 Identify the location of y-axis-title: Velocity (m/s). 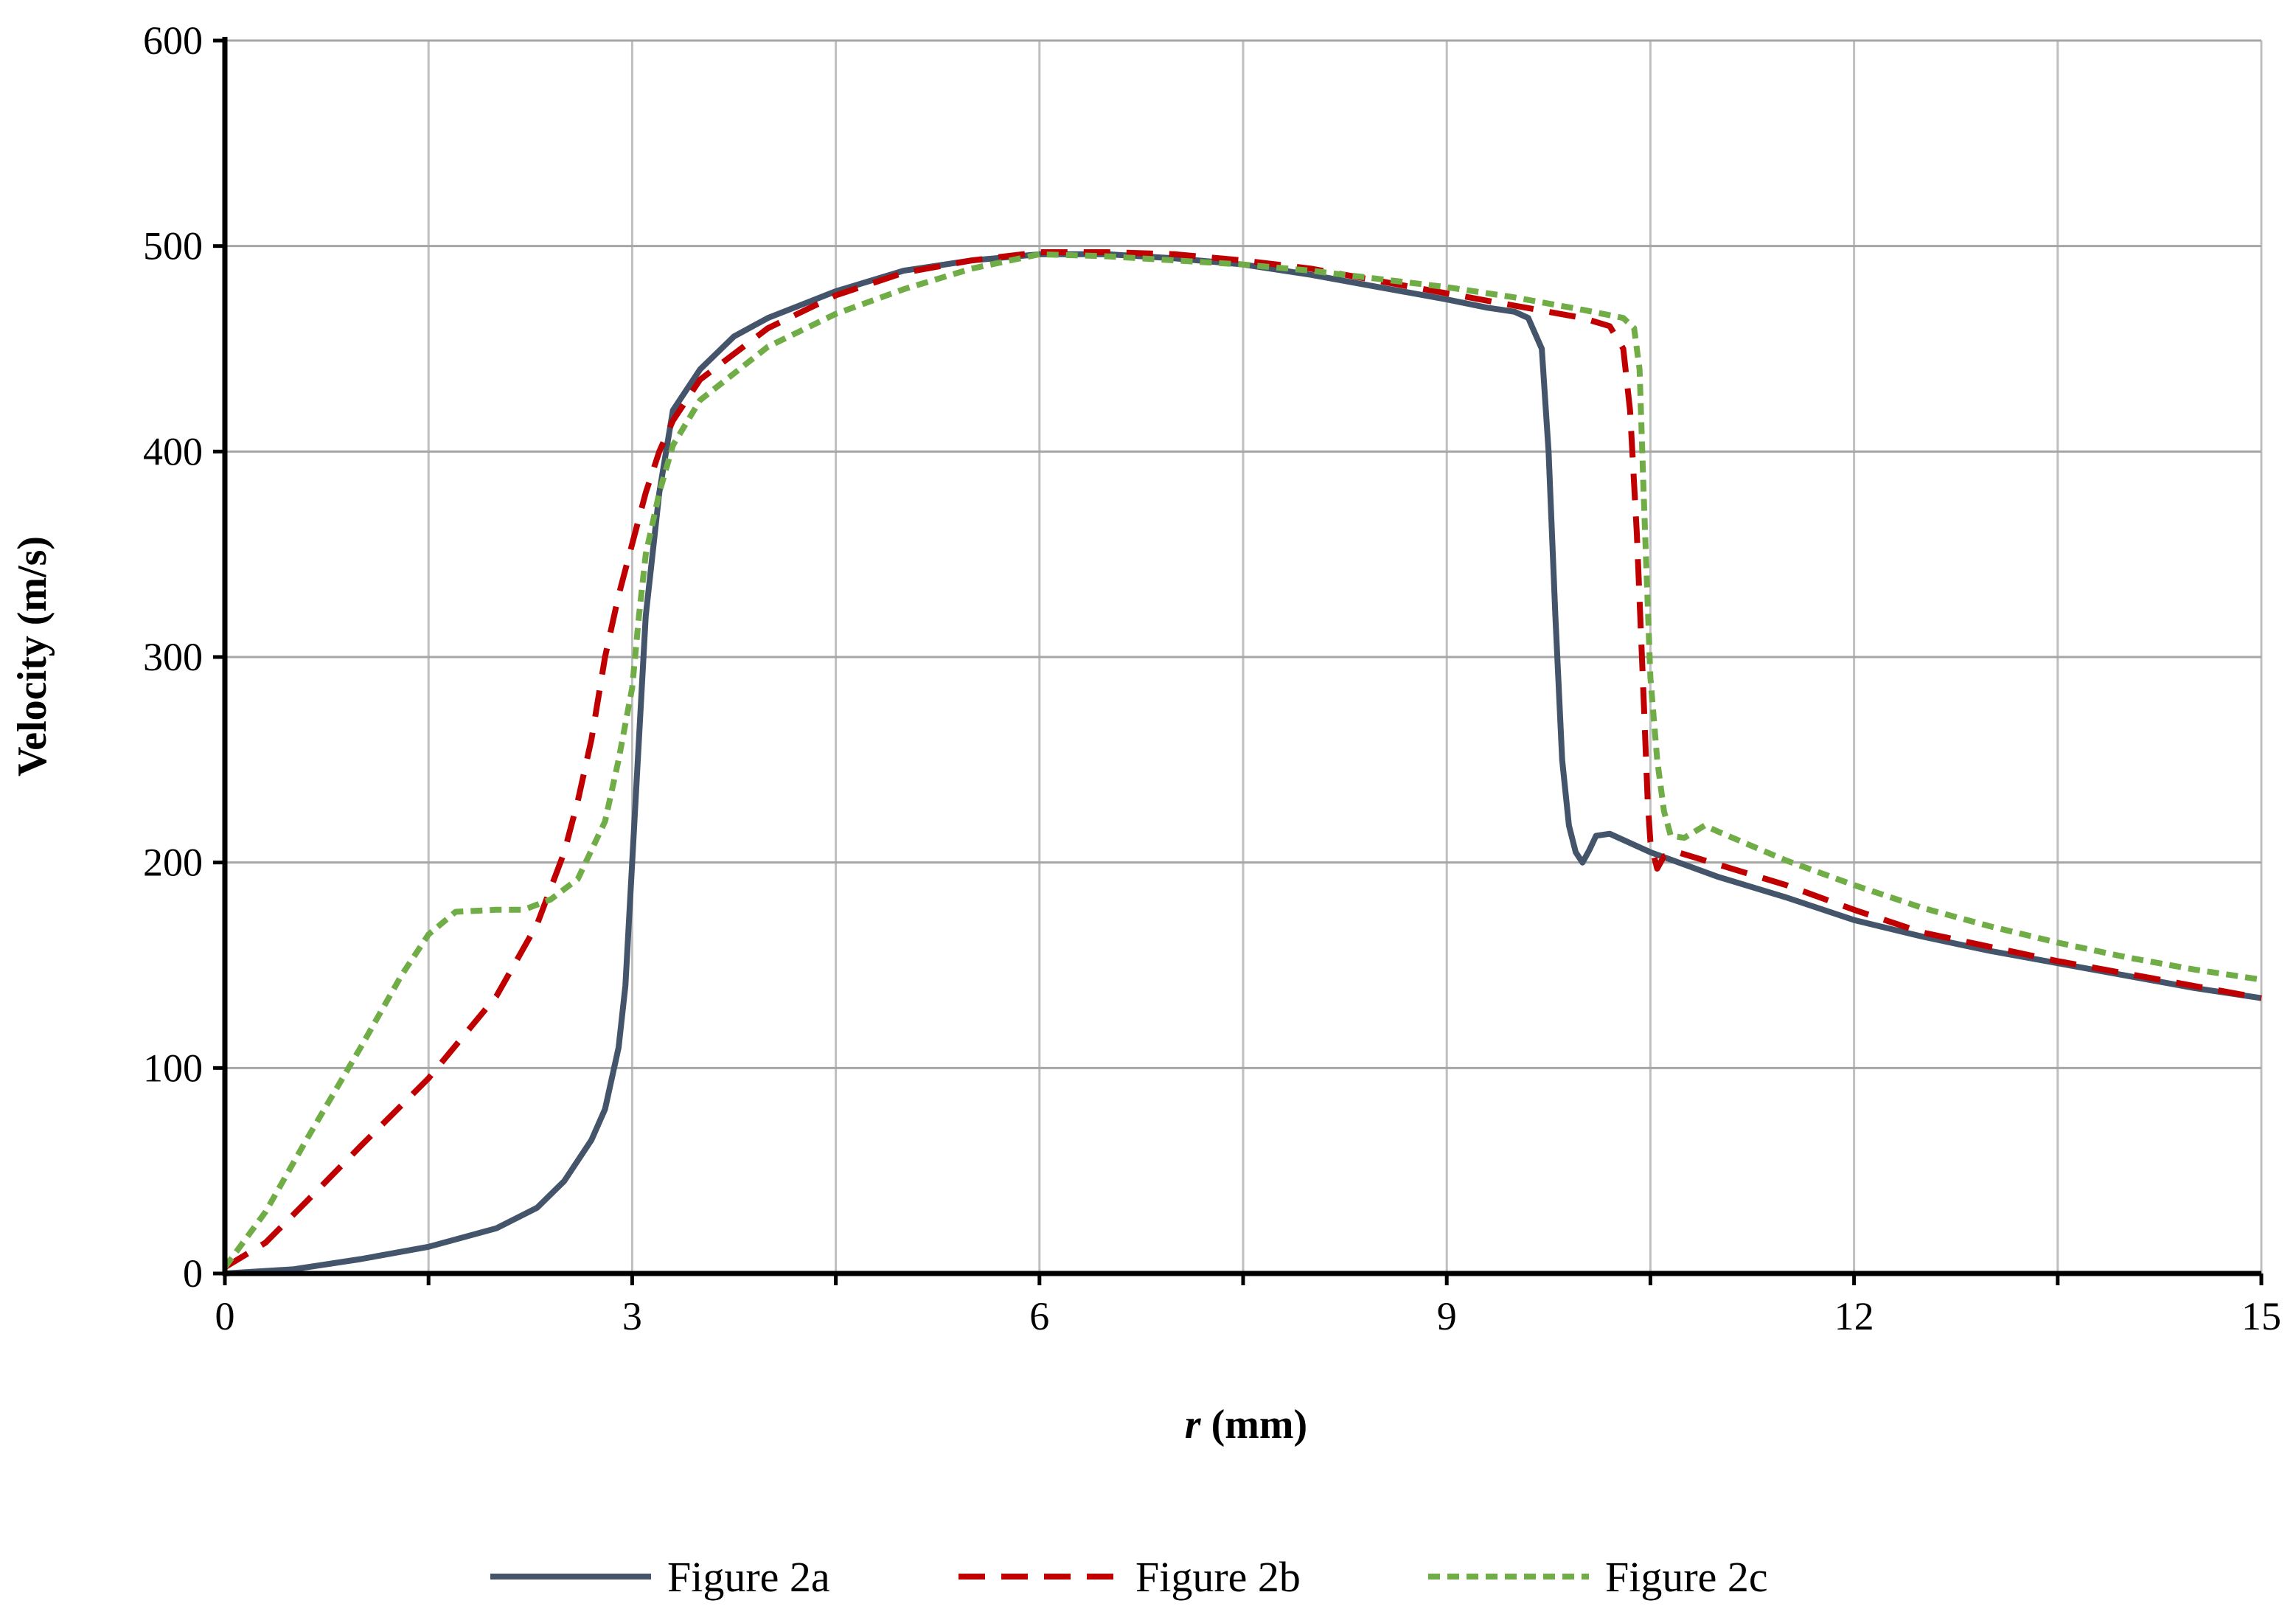
(32, 656).